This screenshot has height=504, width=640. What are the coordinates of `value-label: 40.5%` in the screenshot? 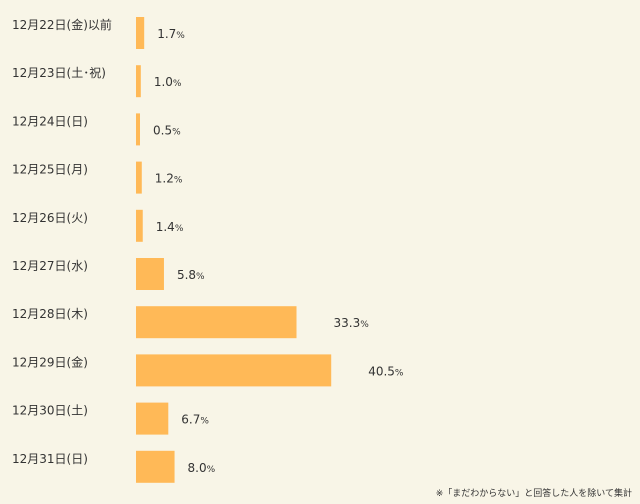 It's located at (386, 371).